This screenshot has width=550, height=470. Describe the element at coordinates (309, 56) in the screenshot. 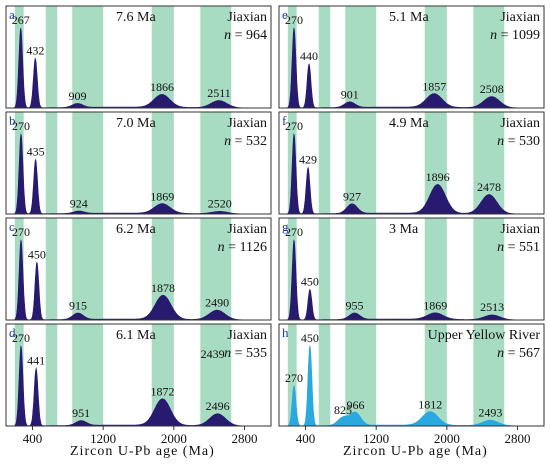

I see `peak-label: 440` at that location.